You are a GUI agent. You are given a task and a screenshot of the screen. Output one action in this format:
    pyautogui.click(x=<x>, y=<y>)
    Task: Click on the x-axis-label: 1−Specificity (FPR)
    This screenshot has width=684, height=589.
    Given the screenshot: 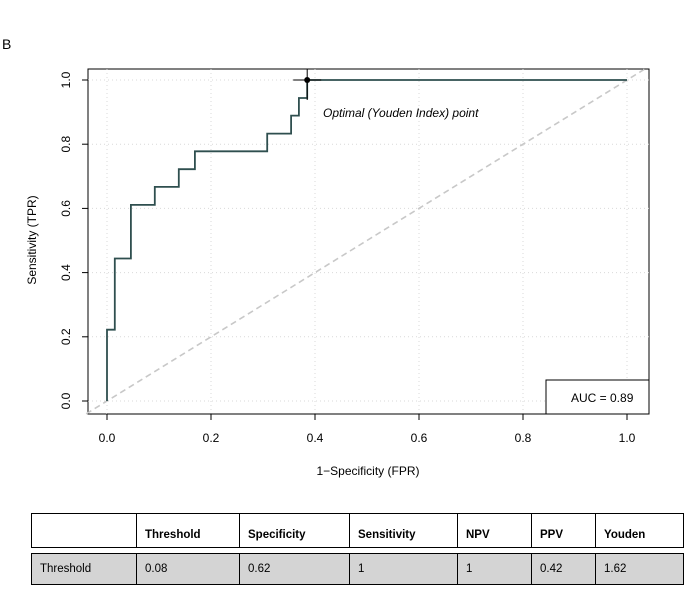 What is the action you would take?
    pyautogui.click(x=367, y=471)
    